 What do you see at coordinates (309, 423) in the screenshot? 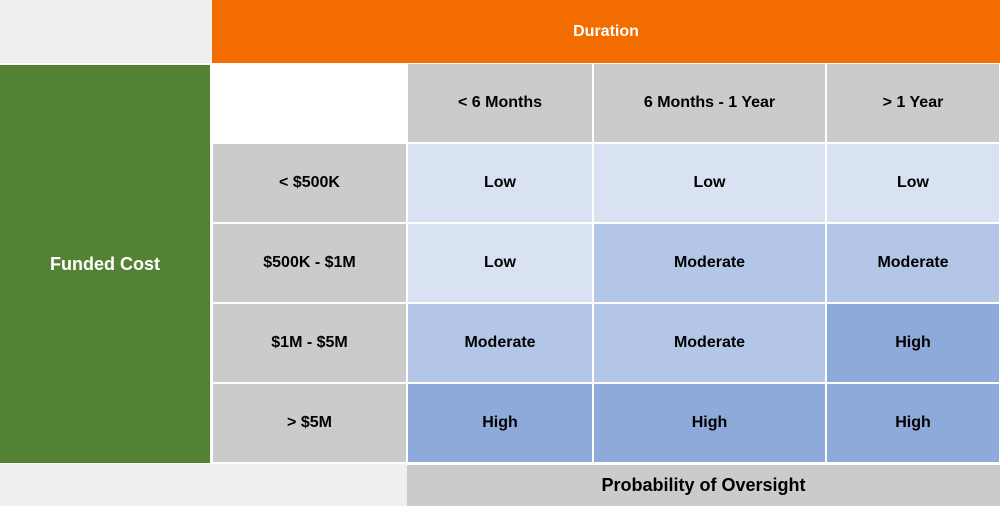
I see `row-header-over-5m: > $5M` at bounding box center [309, 423].